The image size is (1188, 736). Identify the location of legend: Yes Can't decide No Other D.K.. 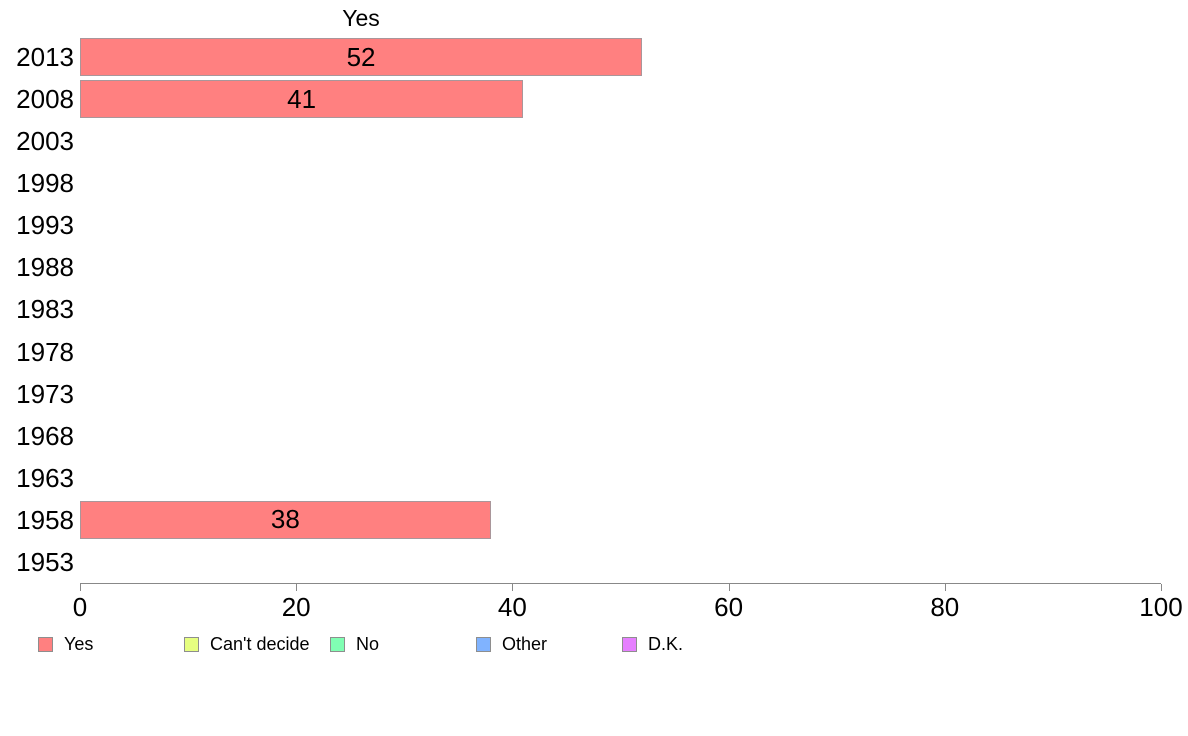
(403, 644).